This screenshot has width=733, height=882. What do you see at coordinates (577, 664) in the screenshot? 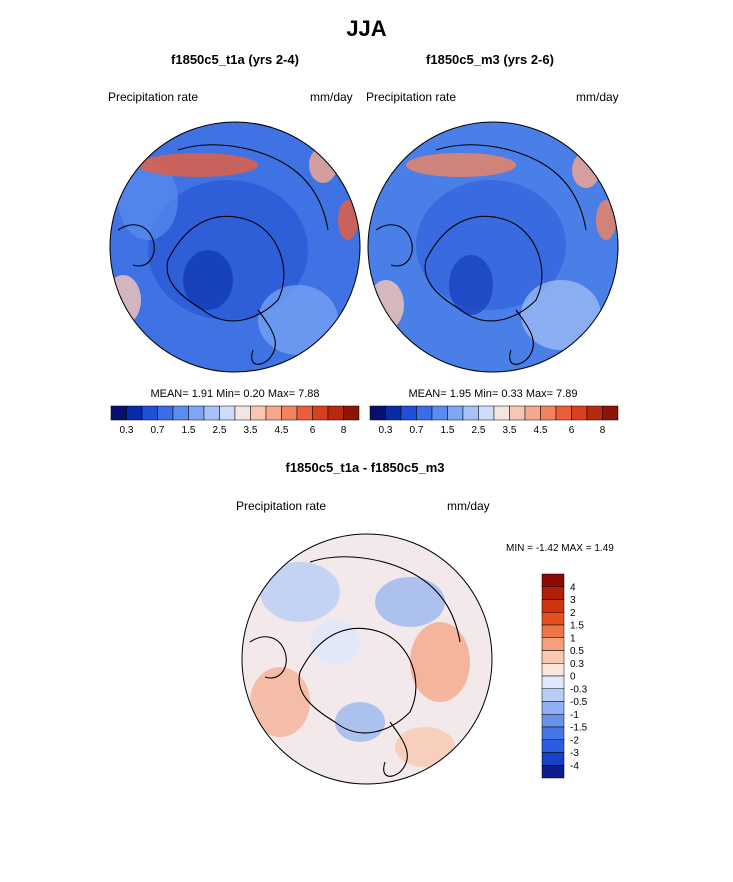
I see `diff-colorbar-tick-label: 0.3` at bounding box center [577, 664].